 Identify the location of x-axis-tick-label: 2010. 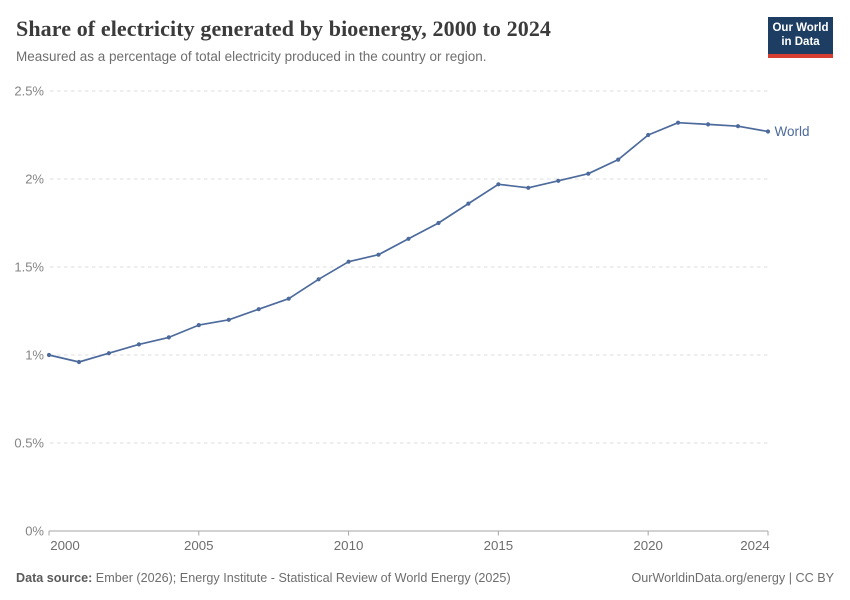
(349, 545).